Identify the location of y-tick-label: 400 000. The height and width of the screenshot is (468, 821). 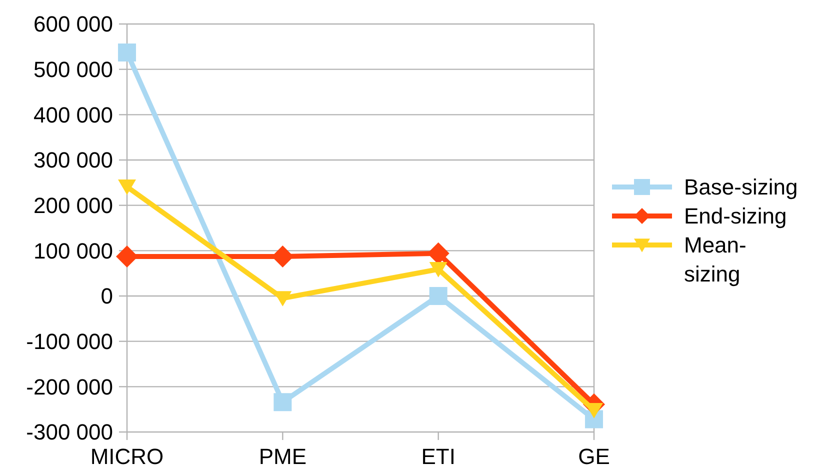
(73, 115).